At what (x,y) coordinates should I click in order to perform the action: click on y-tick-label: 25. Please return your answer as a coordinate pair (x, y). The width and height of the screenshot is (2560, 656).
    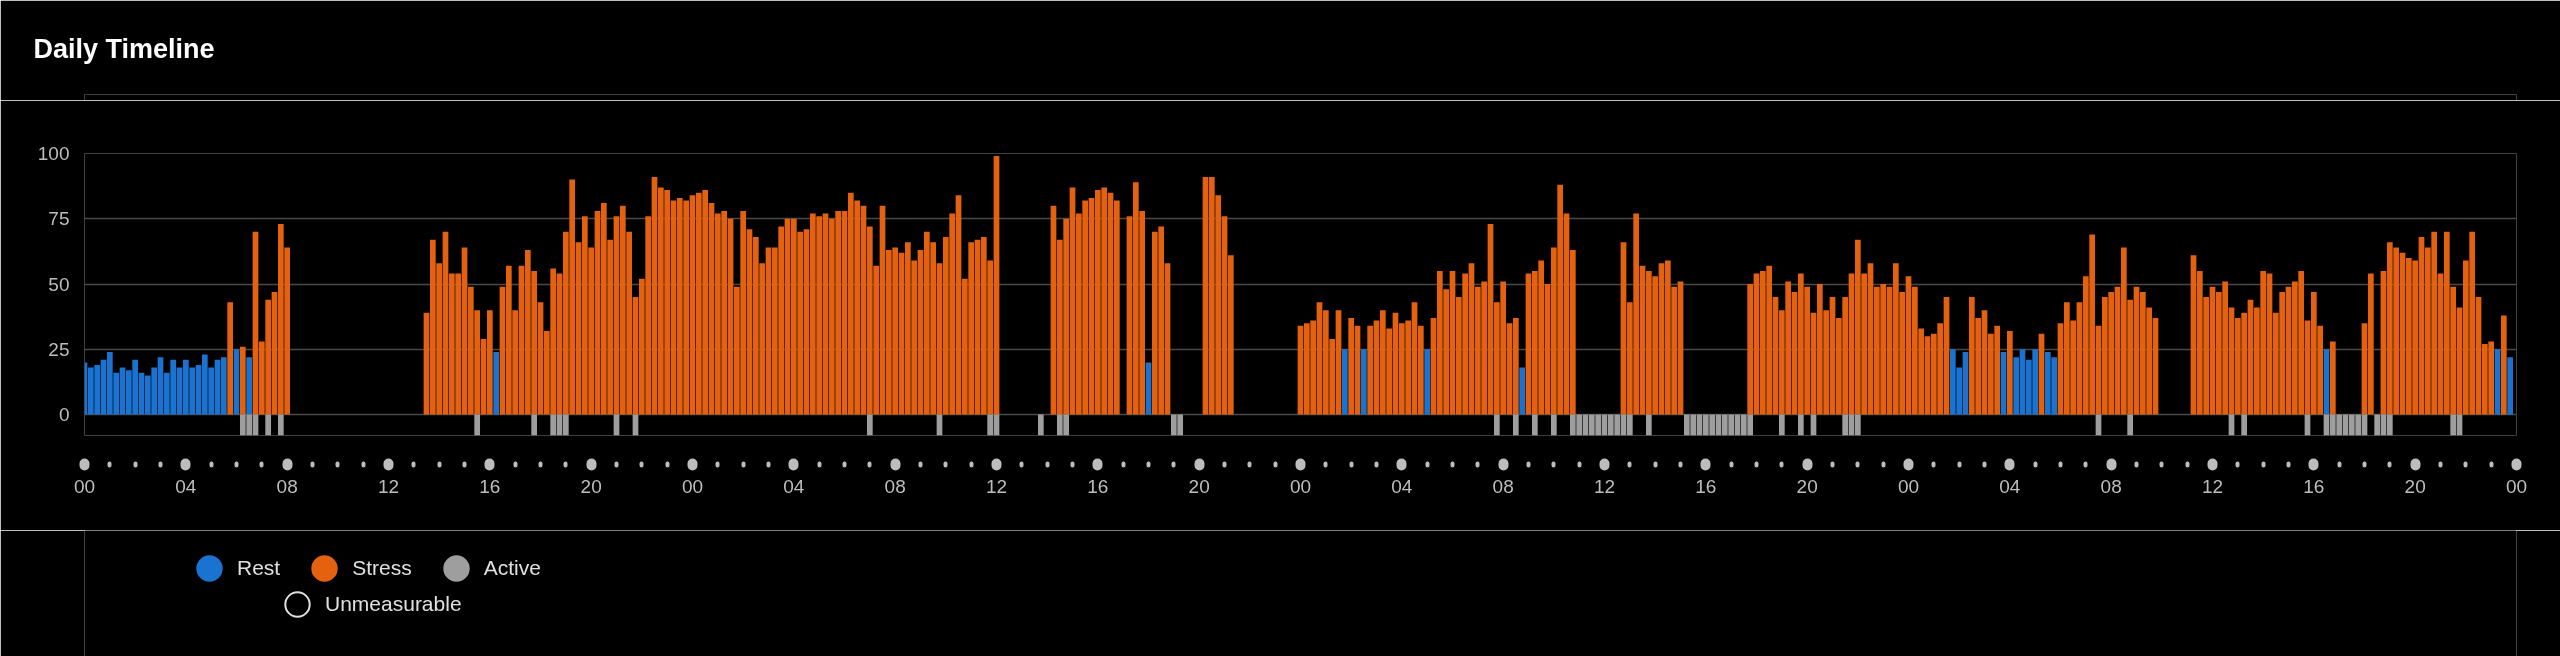
    Looking at the image, I should click on (59, 349).